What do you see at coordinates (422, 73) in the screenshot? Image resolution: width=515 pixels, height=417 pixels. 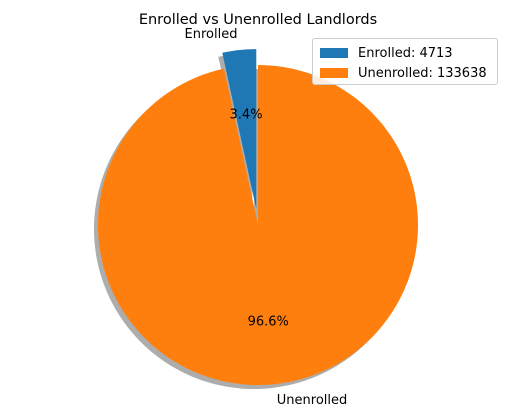 I see `legend-label-unenrolled: Unenrolled: 133638` at bounding box center [422, 73].